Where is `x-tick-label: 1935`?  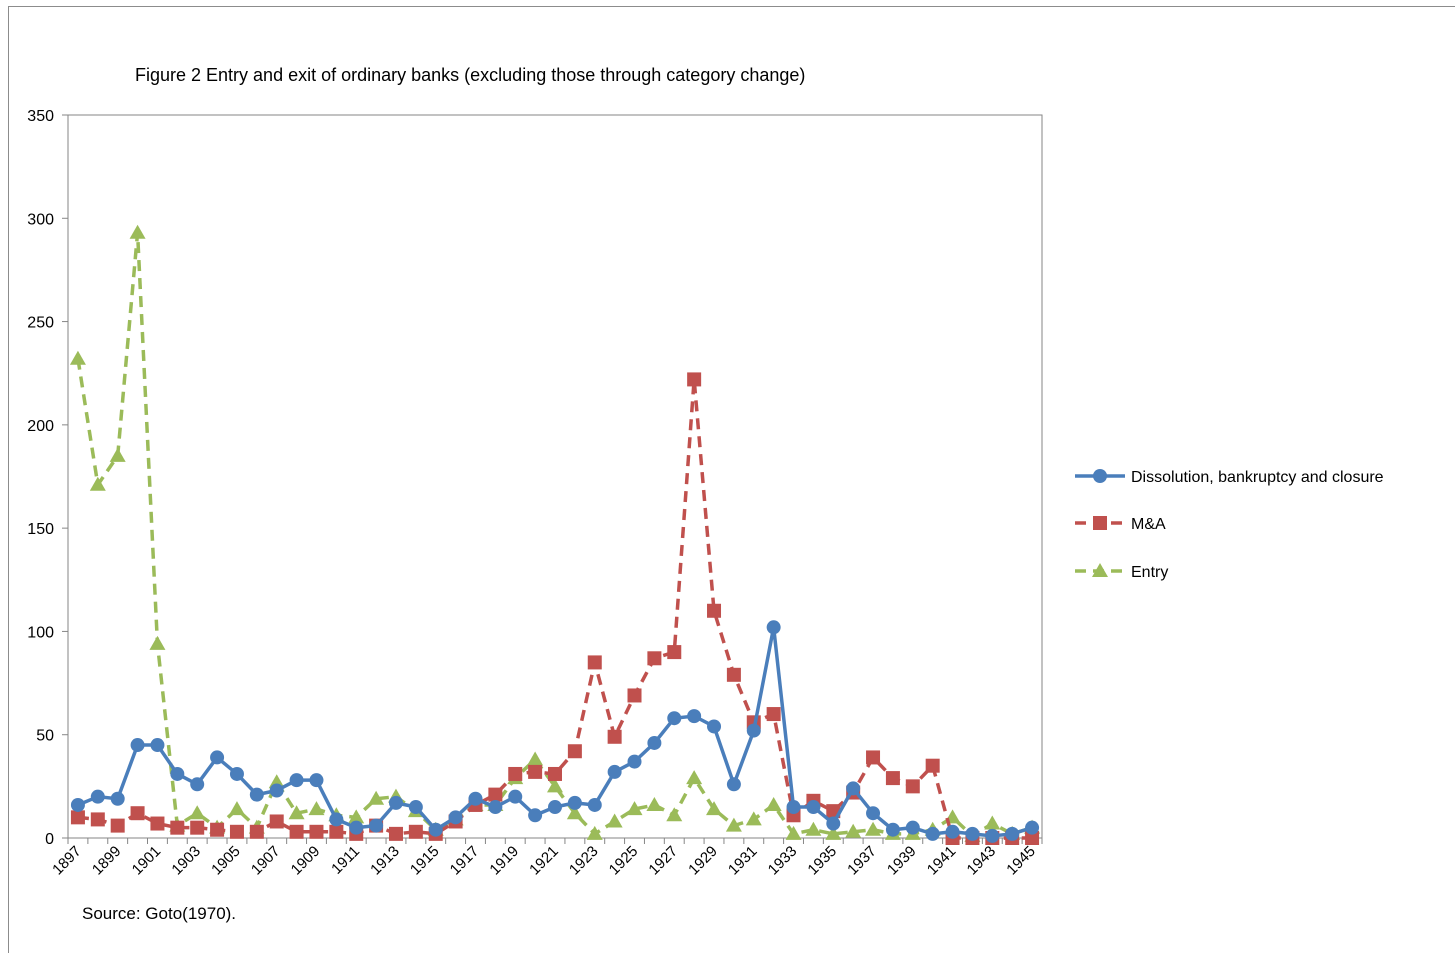
x-tick-label: 1935 is located at coordinates (822, 861).